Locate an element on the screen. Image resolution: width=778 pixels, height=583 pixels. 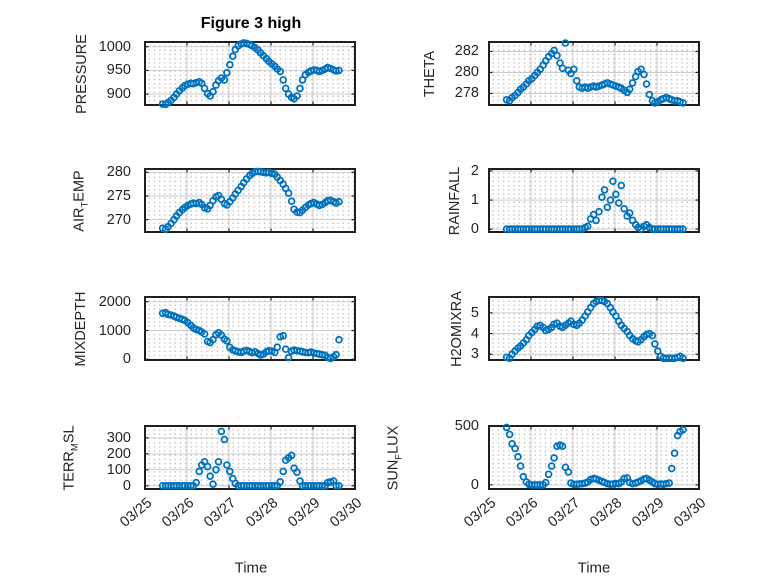
ytick-label-h2omixra: 3 is located at coordinates (474, 354).